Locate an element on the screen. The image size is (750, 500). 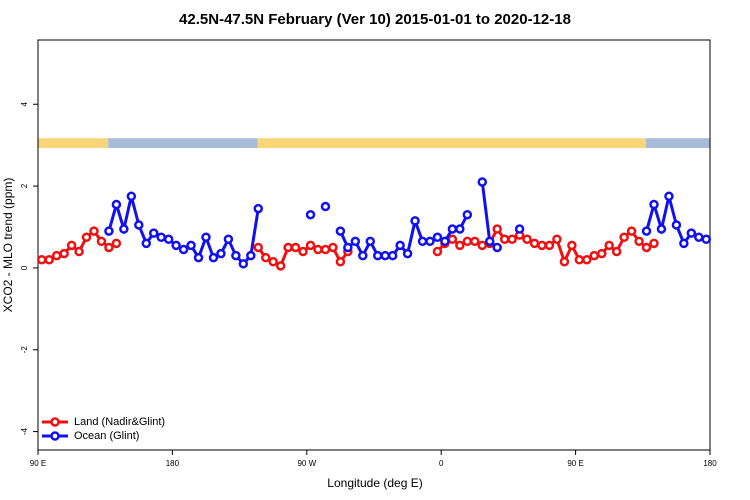
y-axis-label: XCO2 - MLO trend (ppm) is located at coordinates (8, 245).